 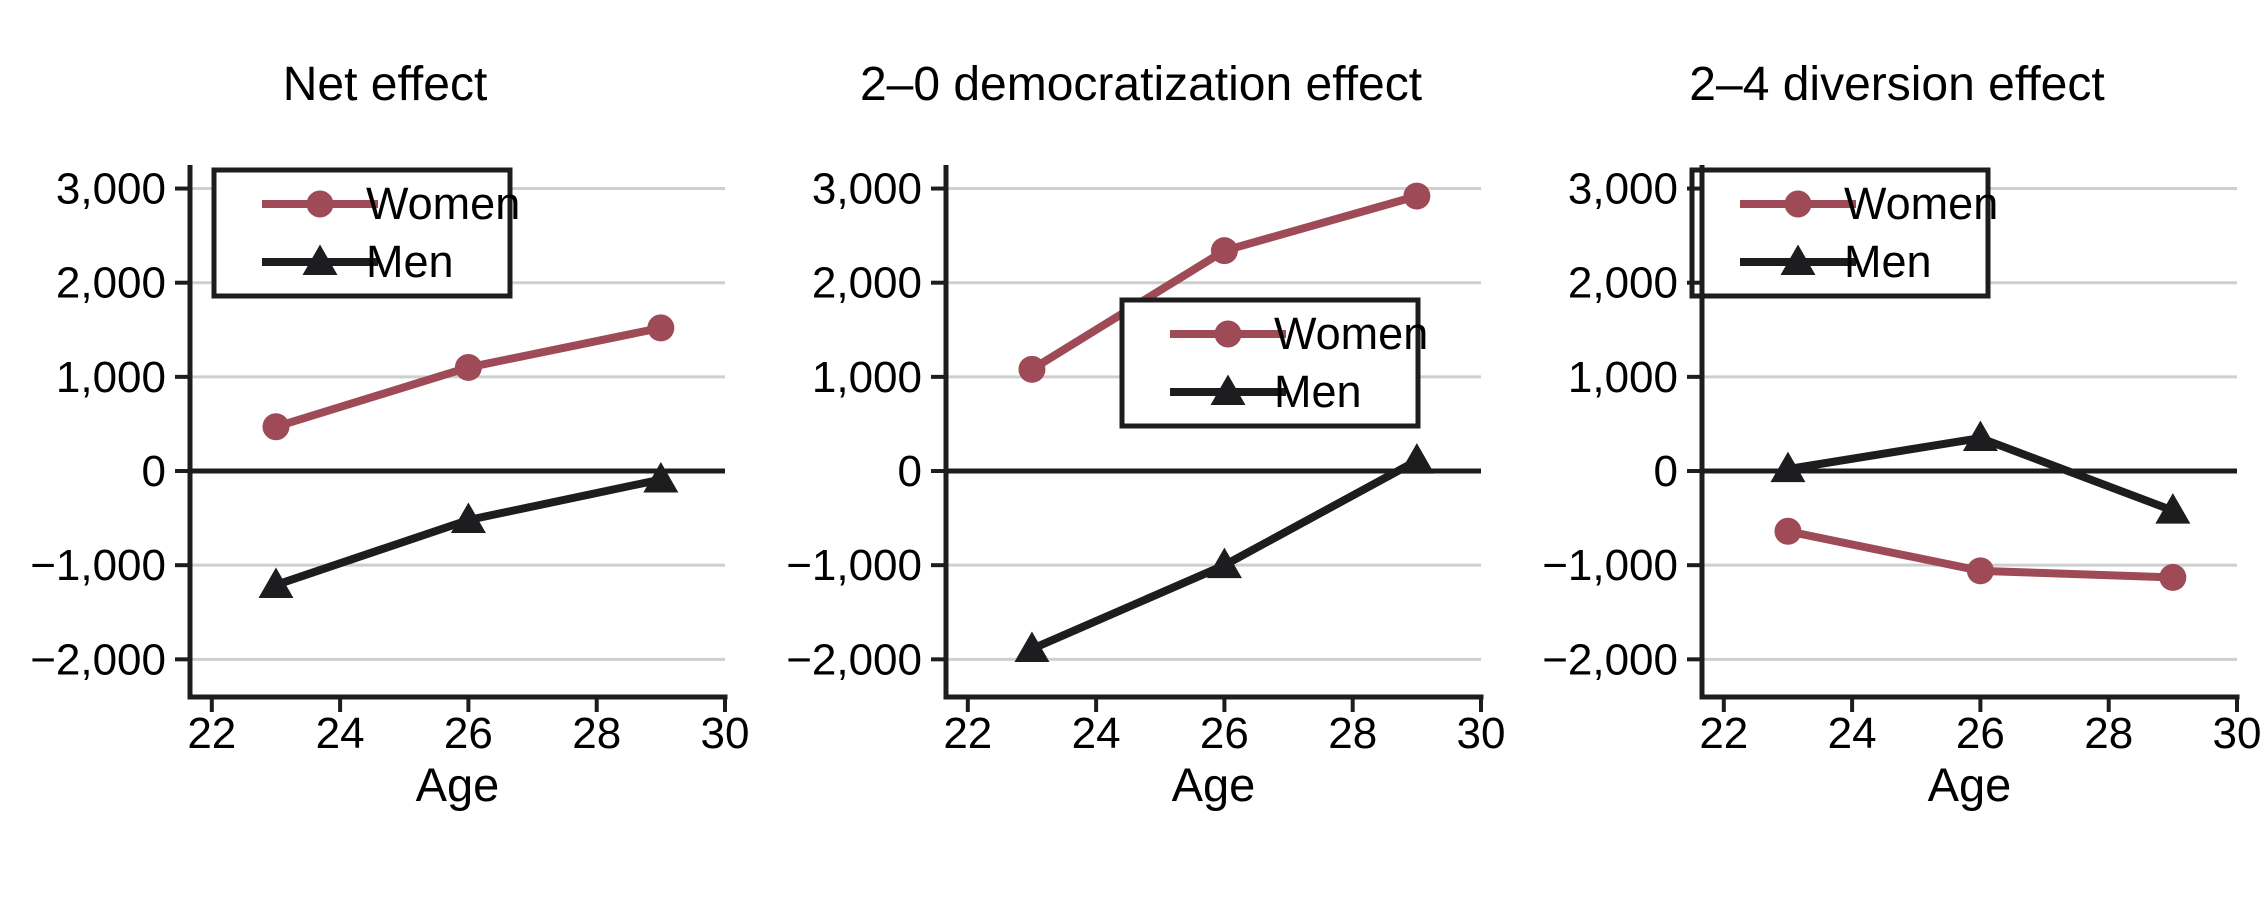 What do you see at coordinates (385, 84) in the screenshot?
I see `panel-title: Net effect` at bounding box center [385, 84].